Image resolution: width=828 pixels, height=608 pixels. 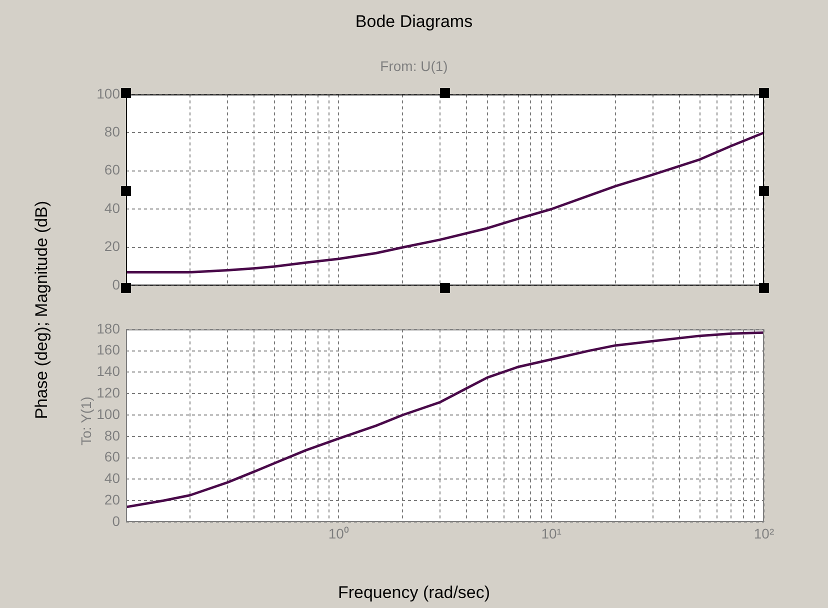 I want to click on y-tick-label: 140, so click(x=108, y=371).